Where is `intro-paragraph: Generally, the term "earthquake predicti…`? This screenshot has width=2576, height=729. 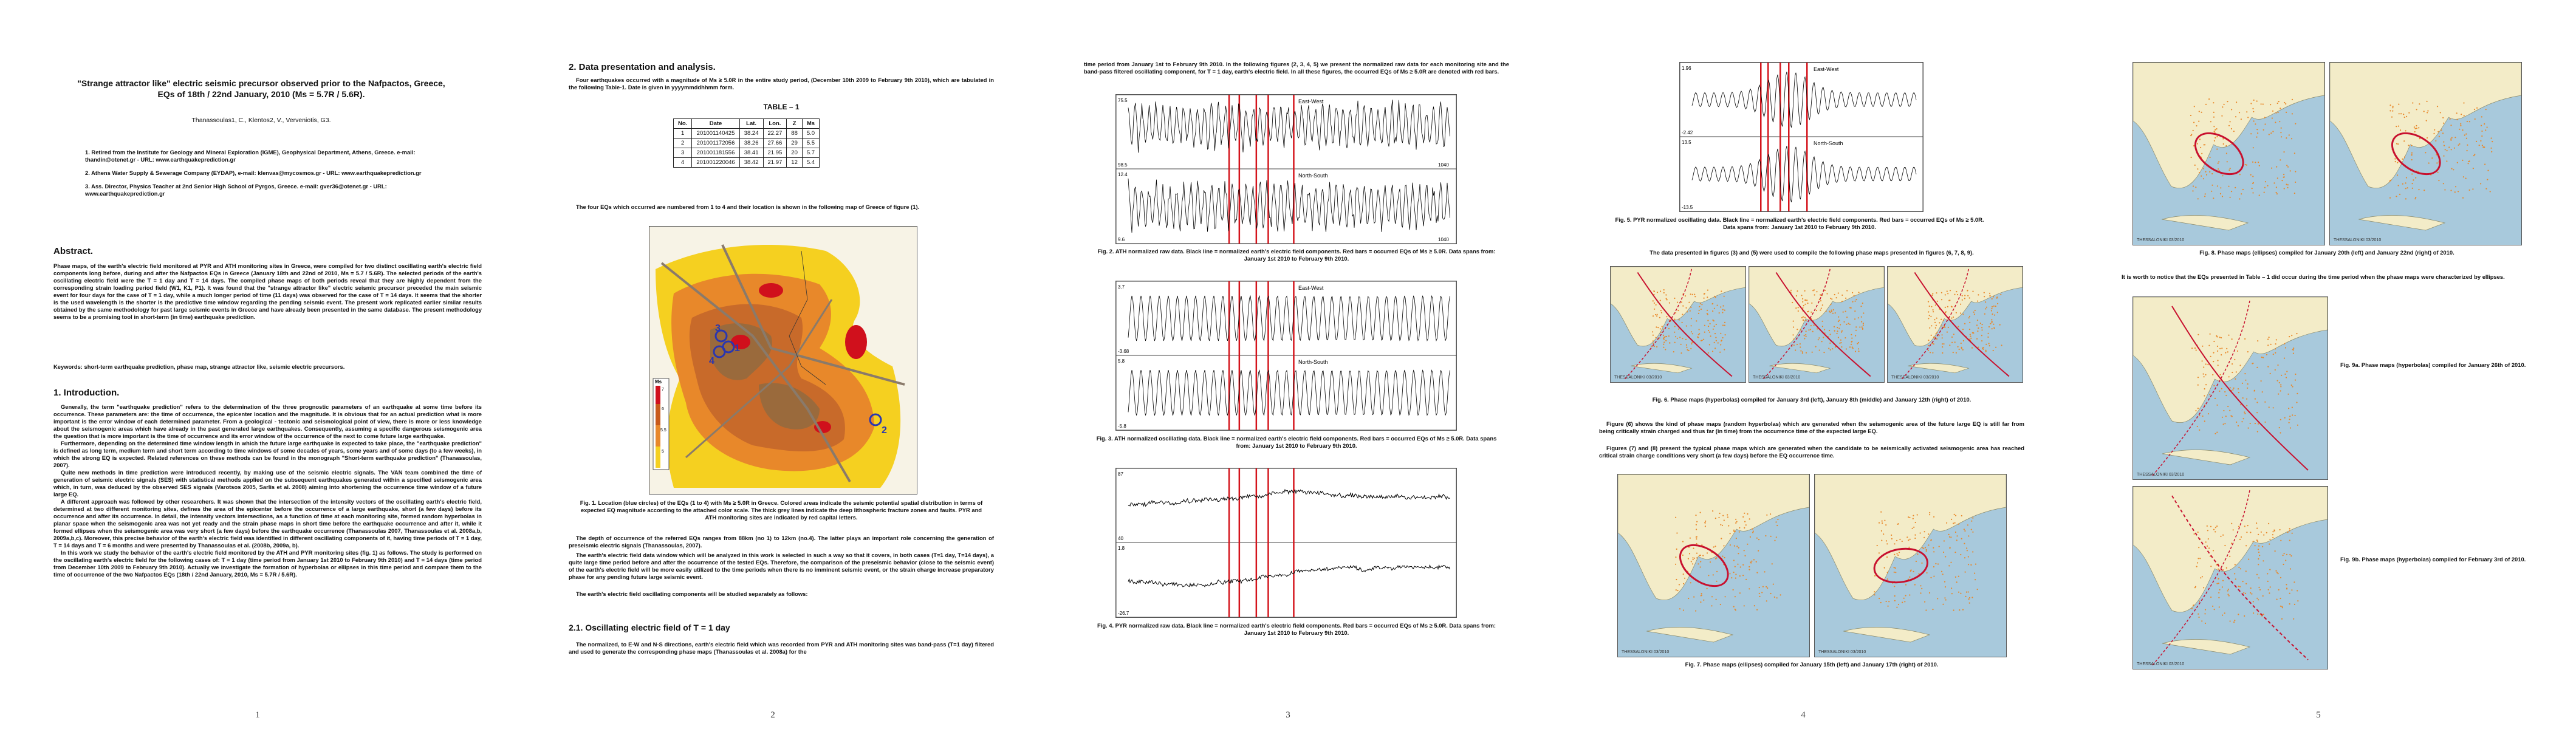 intro-paragraph: Generally, the term "earthquake predicti… is located at coordinates (267, 421).